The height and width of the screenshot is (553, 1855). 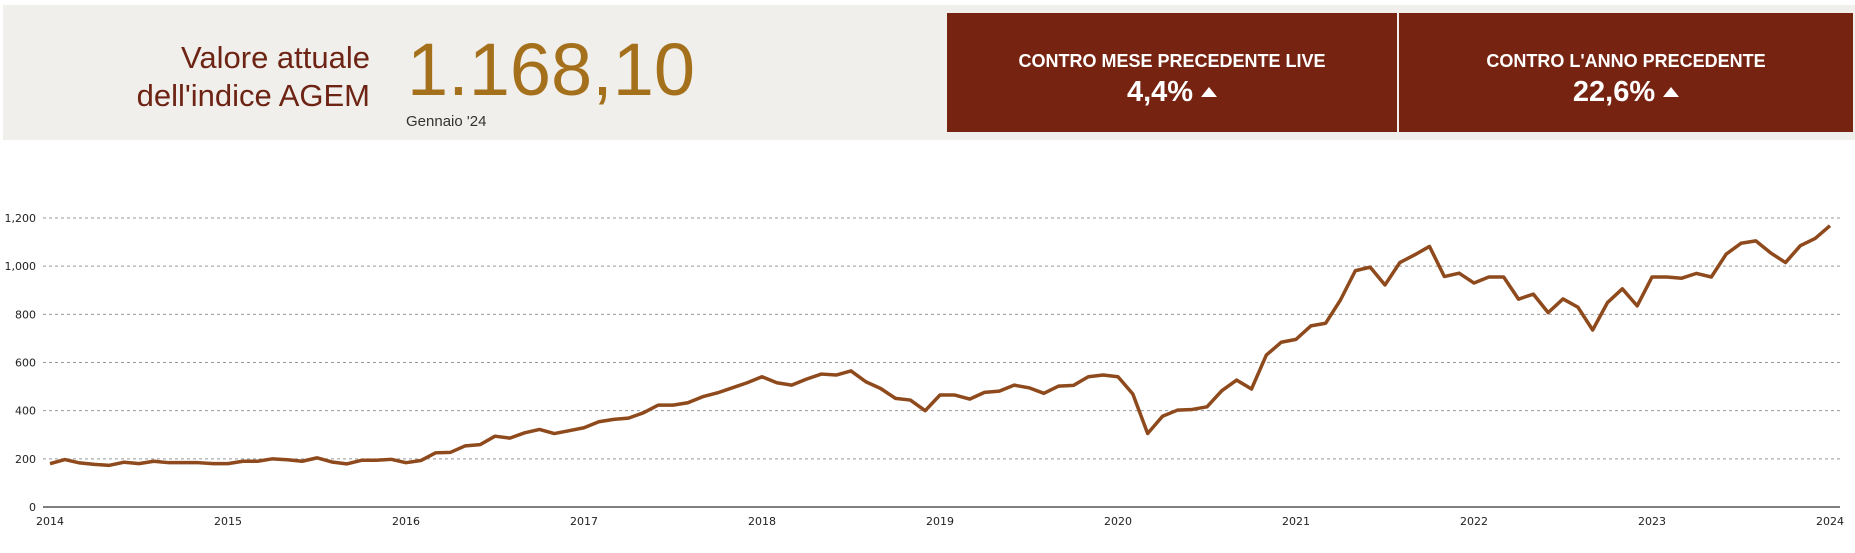 What do you see at coordinates (32, 507) in the screenshot?
I see `y-tick-label: 0` at bounding box center [32, 507].